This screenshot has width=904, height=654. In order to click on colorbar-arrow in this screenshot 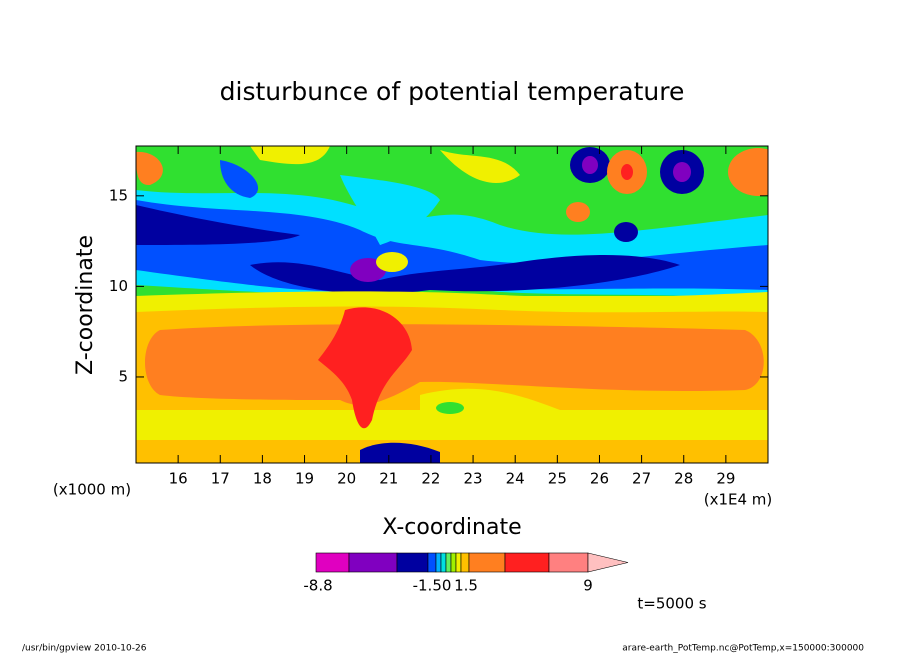, I will do `click(608, 562)`.